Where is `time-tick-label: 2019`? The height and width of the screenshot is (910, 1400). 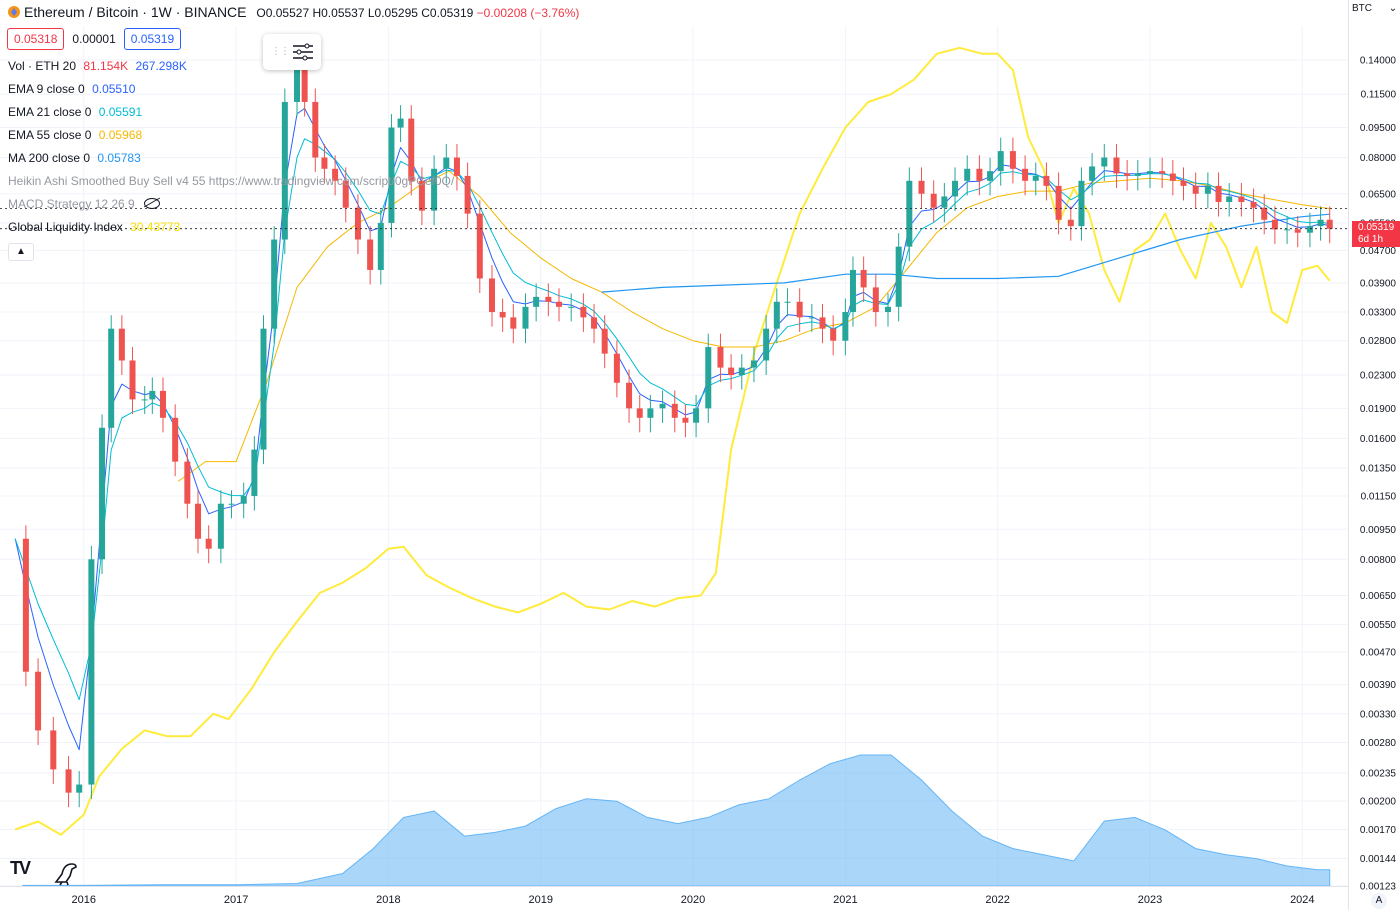 time-tick-label: 2019 is located at coordinates (540, 900).